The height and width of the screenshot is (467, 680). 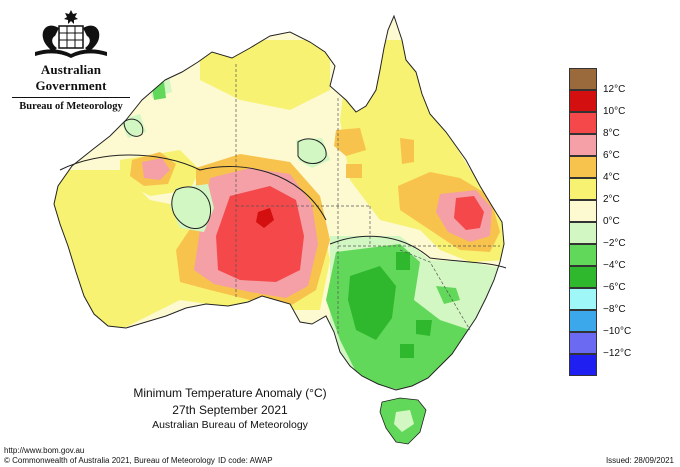 What do you see at coordinates (614, 309) in the screenshot?
I see `legend-label: −8°C` at bounding box center [614, 309].